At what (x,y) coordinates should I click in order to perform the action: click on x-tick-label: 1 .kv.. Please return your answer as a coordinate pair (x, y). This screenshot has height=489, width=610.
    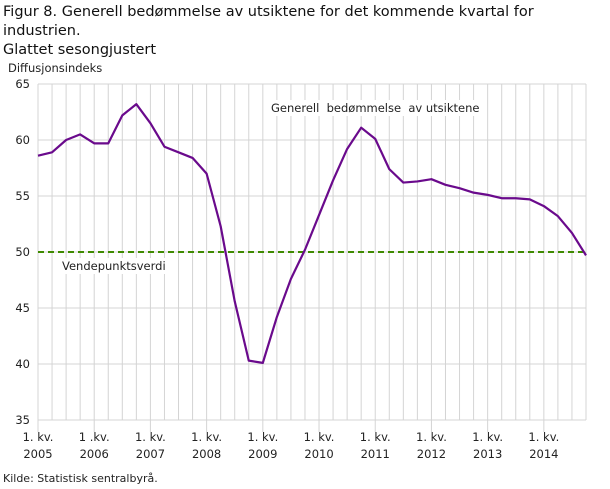
    Looking at the image, I should click on (94, 437).